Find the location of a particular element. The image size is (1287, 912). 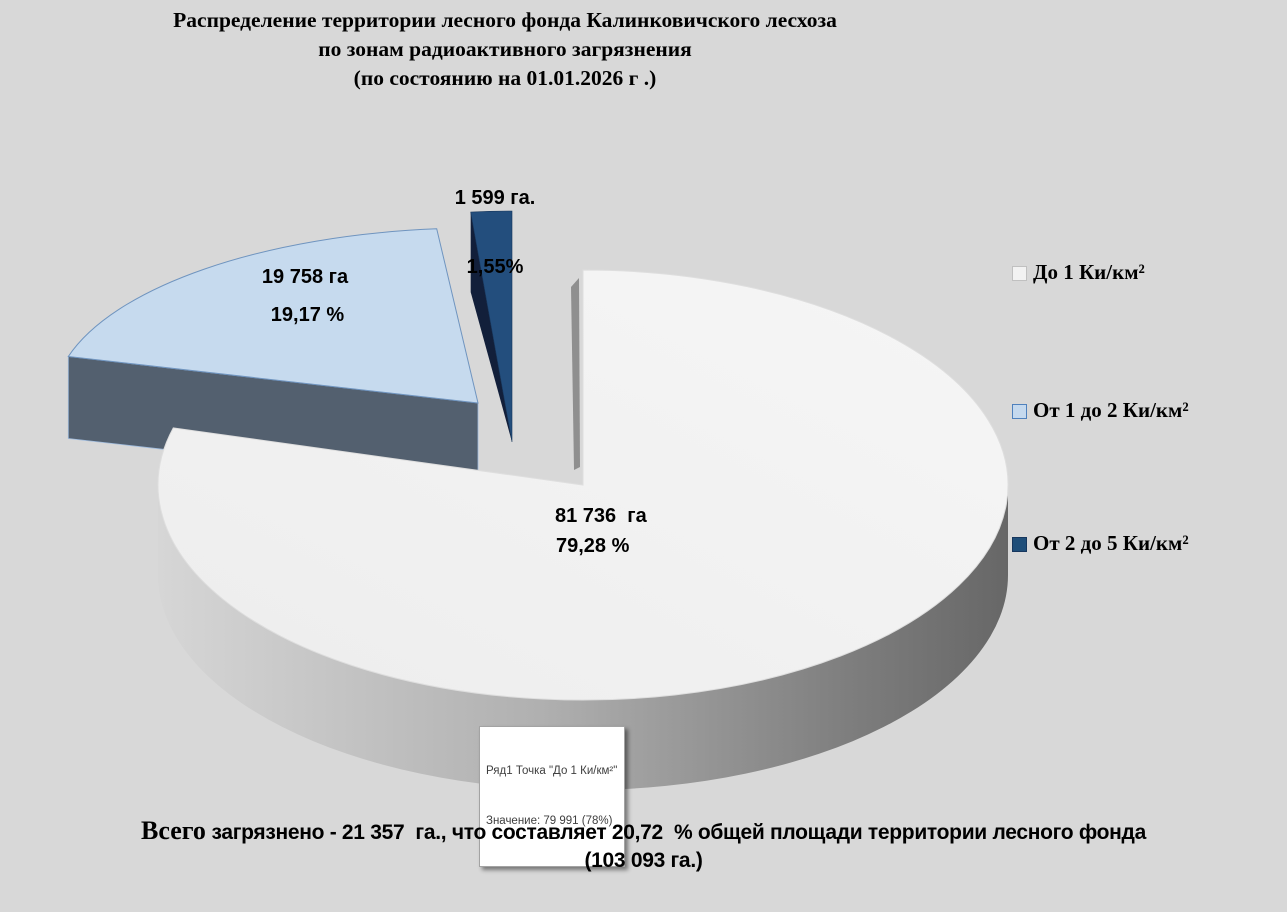

legend-label-do-1: До 1 Ки/км² is located at coordinates (1089, 272).